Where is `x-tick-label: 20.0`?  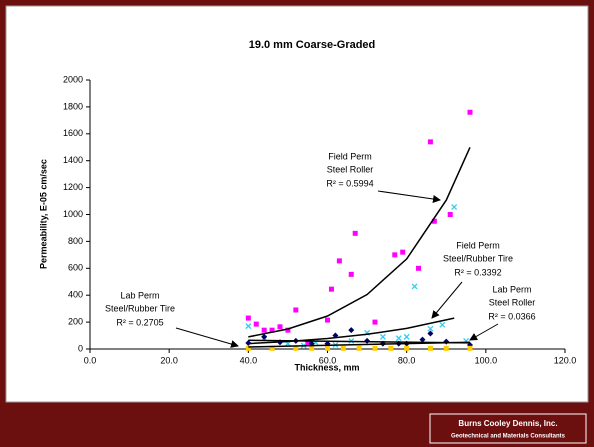
x-tick-label: 20.0 is located at coordinates (169, 360).